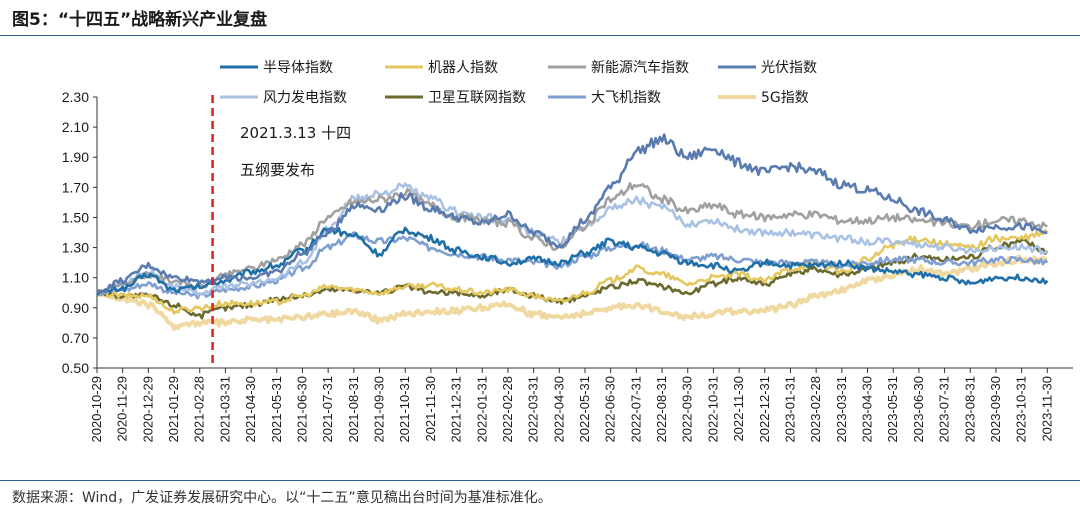 The width and height of the screenshot is (1080, 519). What do you see at coordinates (785, 98) in the screenshot?
I see `legend-label-8: 5G指数` at bounding box center [785, 98].